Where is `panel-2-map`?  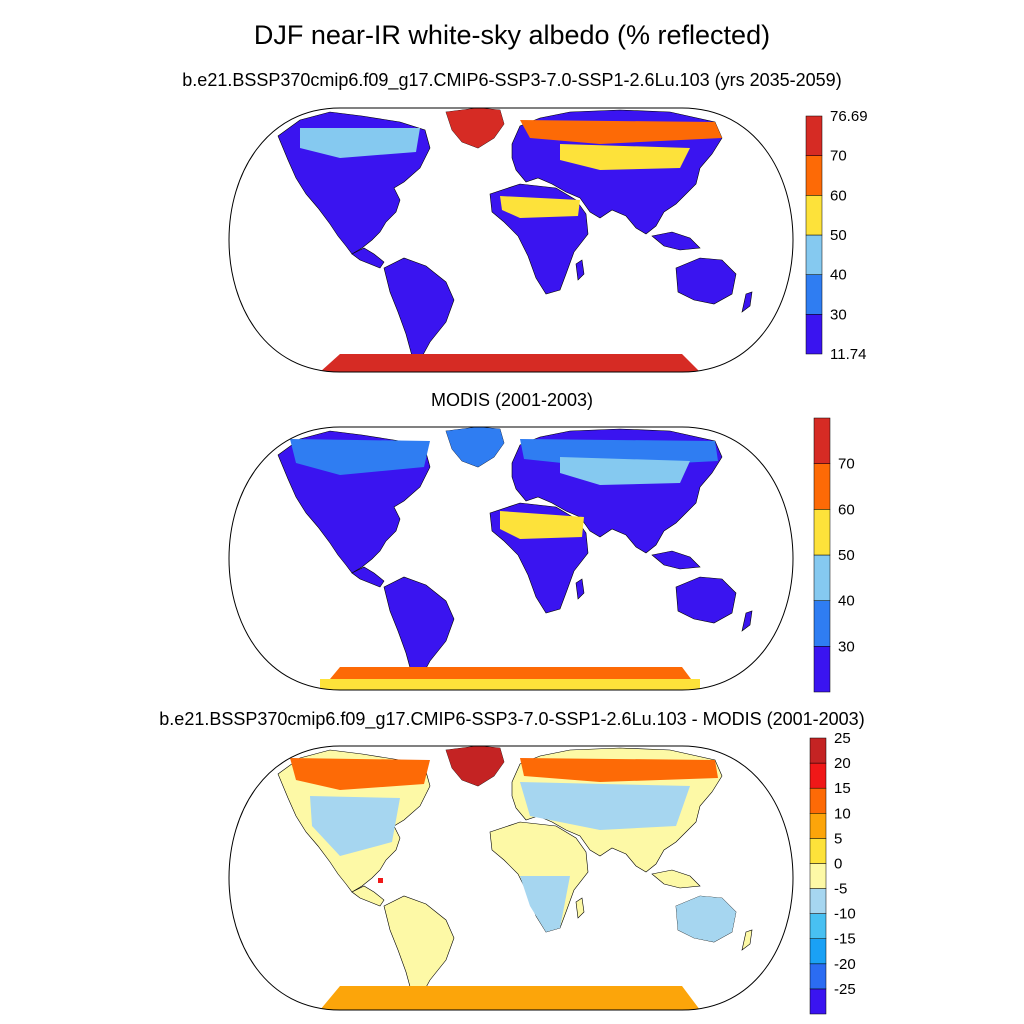
panel-2-map is located at coordinates (511, 558).